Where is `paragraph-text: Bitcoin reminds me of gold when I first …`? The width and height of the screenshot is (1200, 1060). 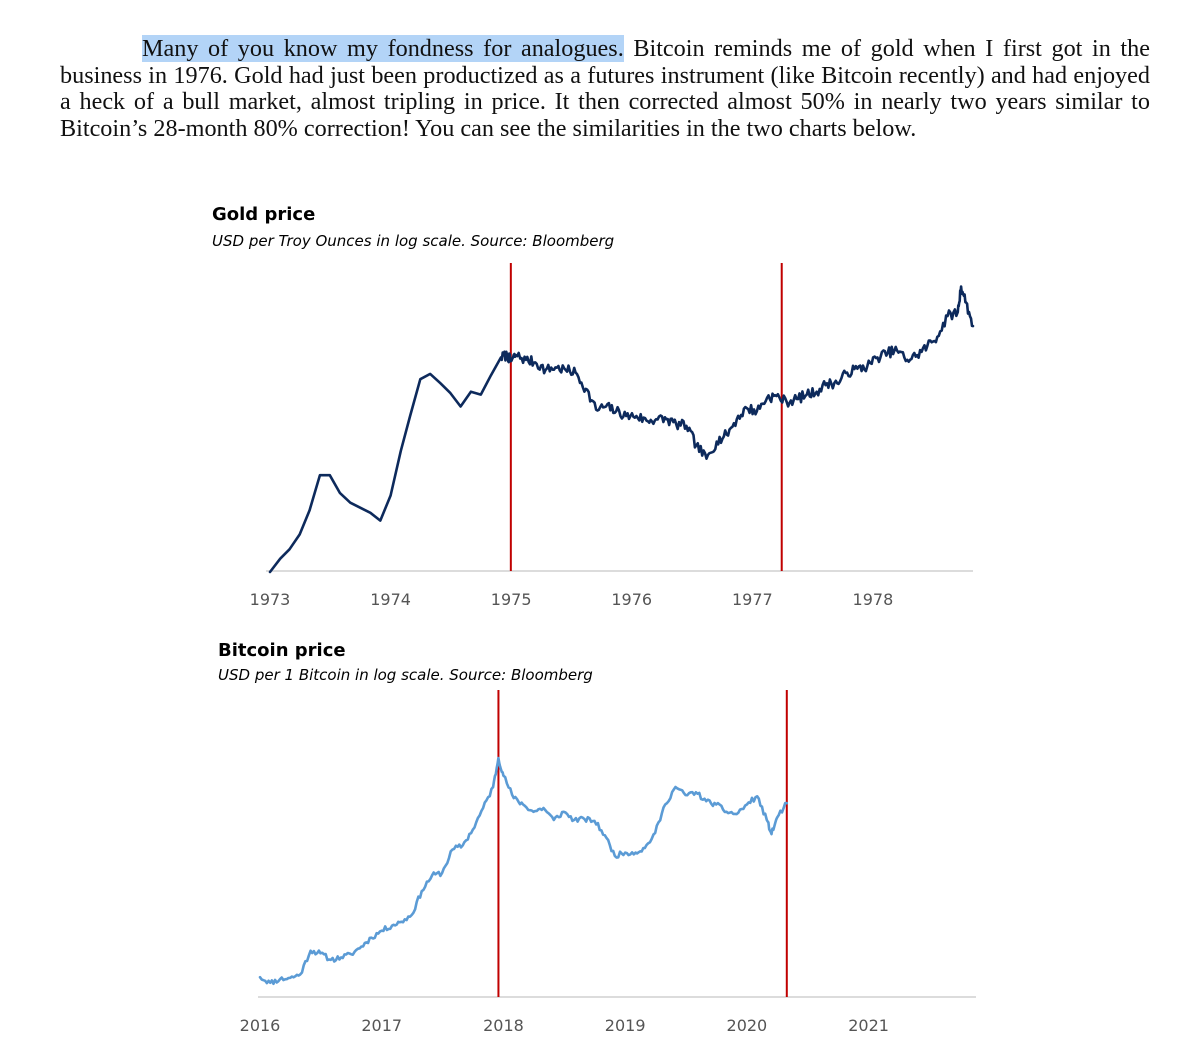 paragraph-text: Bitcoin reminds me of gold when I first … is located at coordinates (605, 88).